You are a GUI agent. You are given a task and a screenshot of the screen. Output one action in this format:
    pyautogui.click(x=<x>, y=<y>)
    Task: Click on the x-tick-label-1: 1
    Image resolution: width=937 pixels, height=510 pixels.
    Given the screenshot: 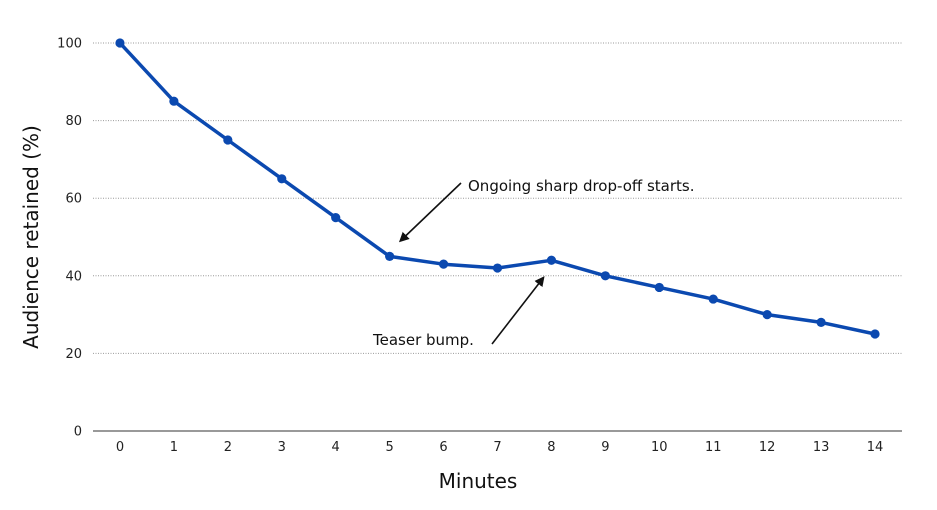 What is the action you would take?
    pyautogui.click(x=174, y=447)
    